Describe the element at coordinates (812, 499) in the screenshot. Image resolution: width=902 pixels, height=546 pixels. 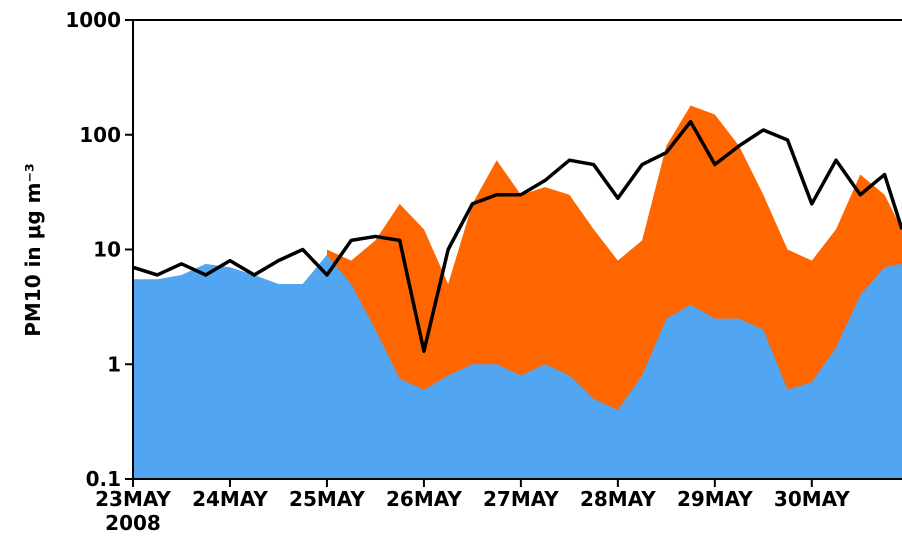
I see `x-tick-label: 30MAY` at that location.